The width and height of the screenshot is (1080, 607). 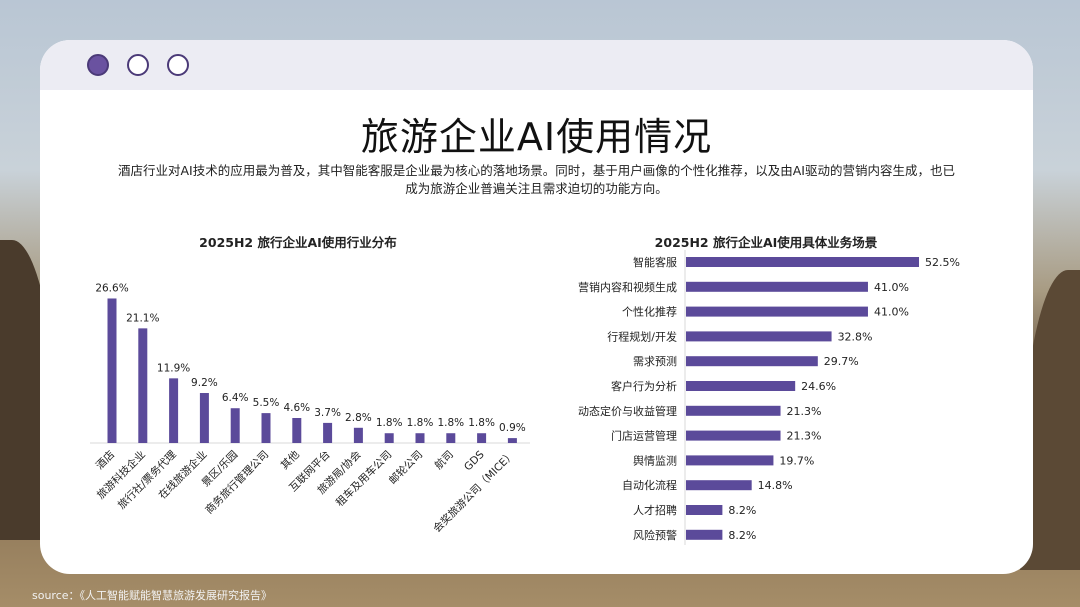 What do you see at coordinates (536, 188) in the screenshot?
I see `subtitle-line-2: 成为旅游企业普遍关注且需求迫切的功能方向。` at bounding box center [536, 188].